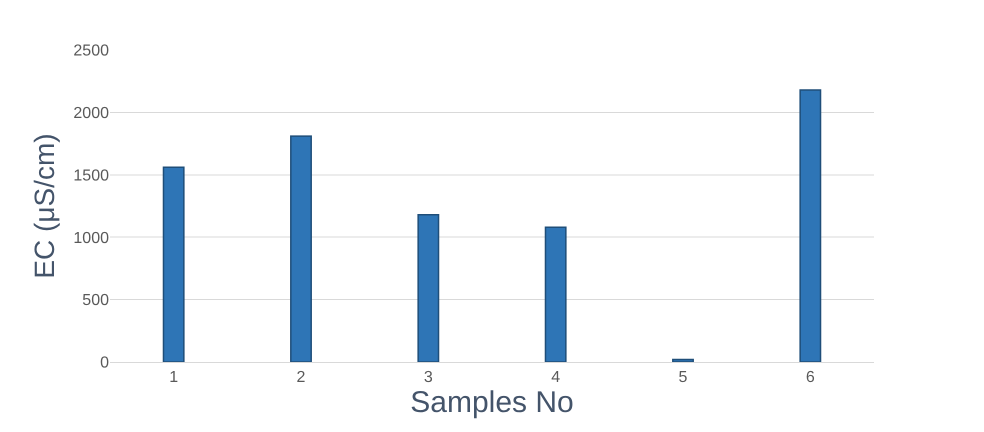  Describe the element at coordinates (91, 238) in the screenshot. I see `y-tick-label: 1000` at that location.